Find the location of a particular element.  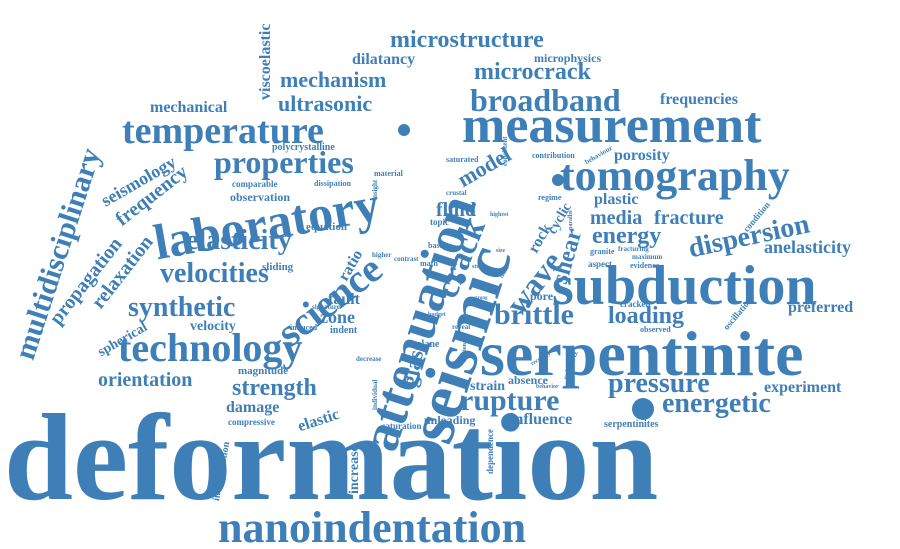

word-serpentinite: serpentinite is located at coordinates (642, 353).